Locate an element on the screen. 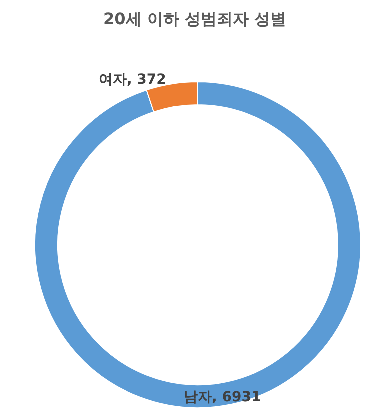  chart-title: 20세 이하 성범죄자 성별 is located at coordinates (195, 19).